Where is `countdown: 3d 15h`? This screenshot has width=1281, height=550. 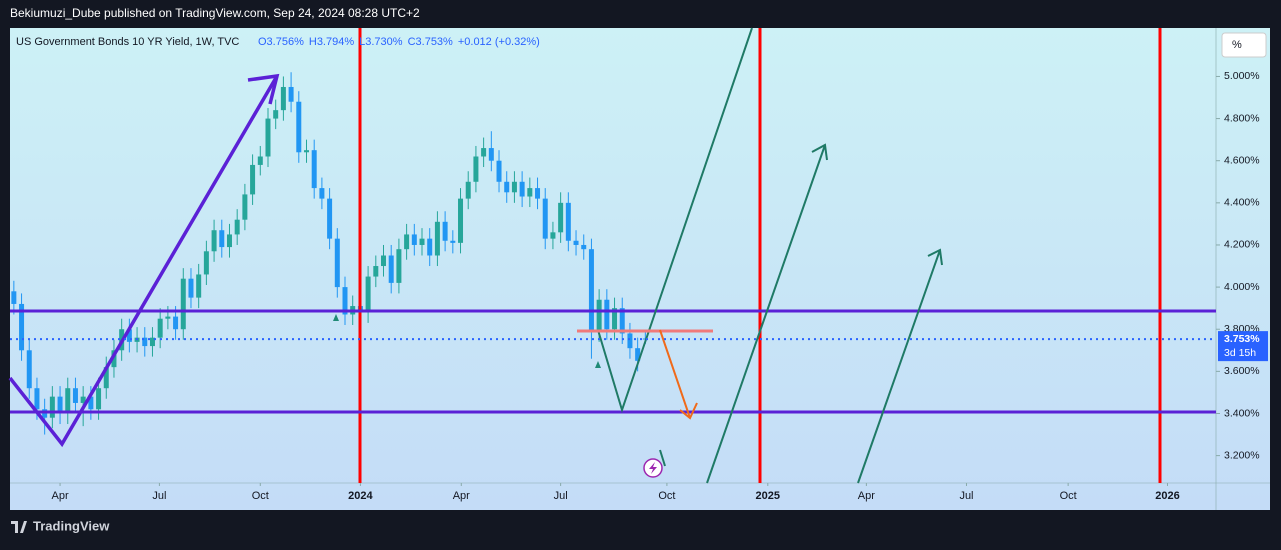
countdown: 3d 15h is located at coordinates (1240, 353).